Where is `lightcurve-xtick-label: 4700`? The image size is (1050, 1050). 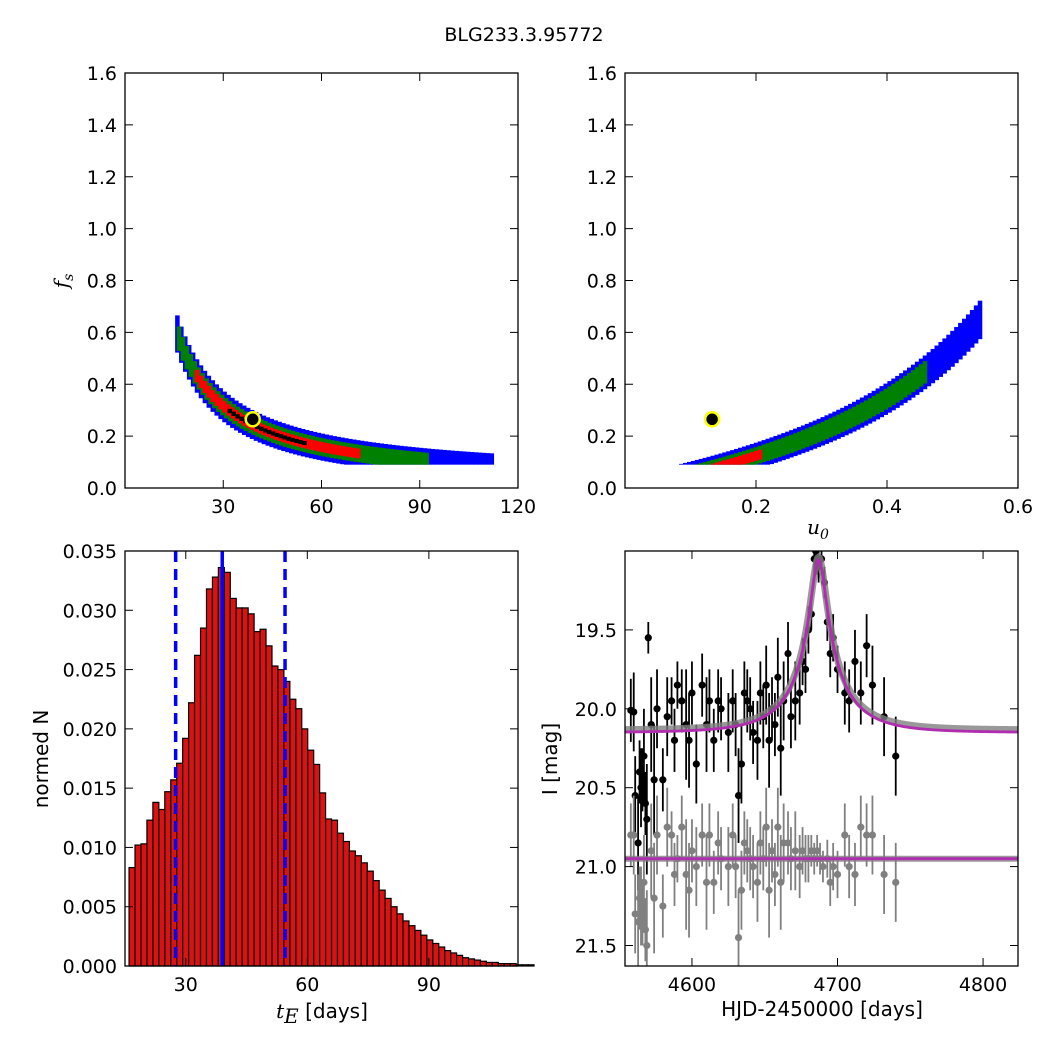 lightcurve-xtick-label: 4700 is located at coordinates (837, 985).